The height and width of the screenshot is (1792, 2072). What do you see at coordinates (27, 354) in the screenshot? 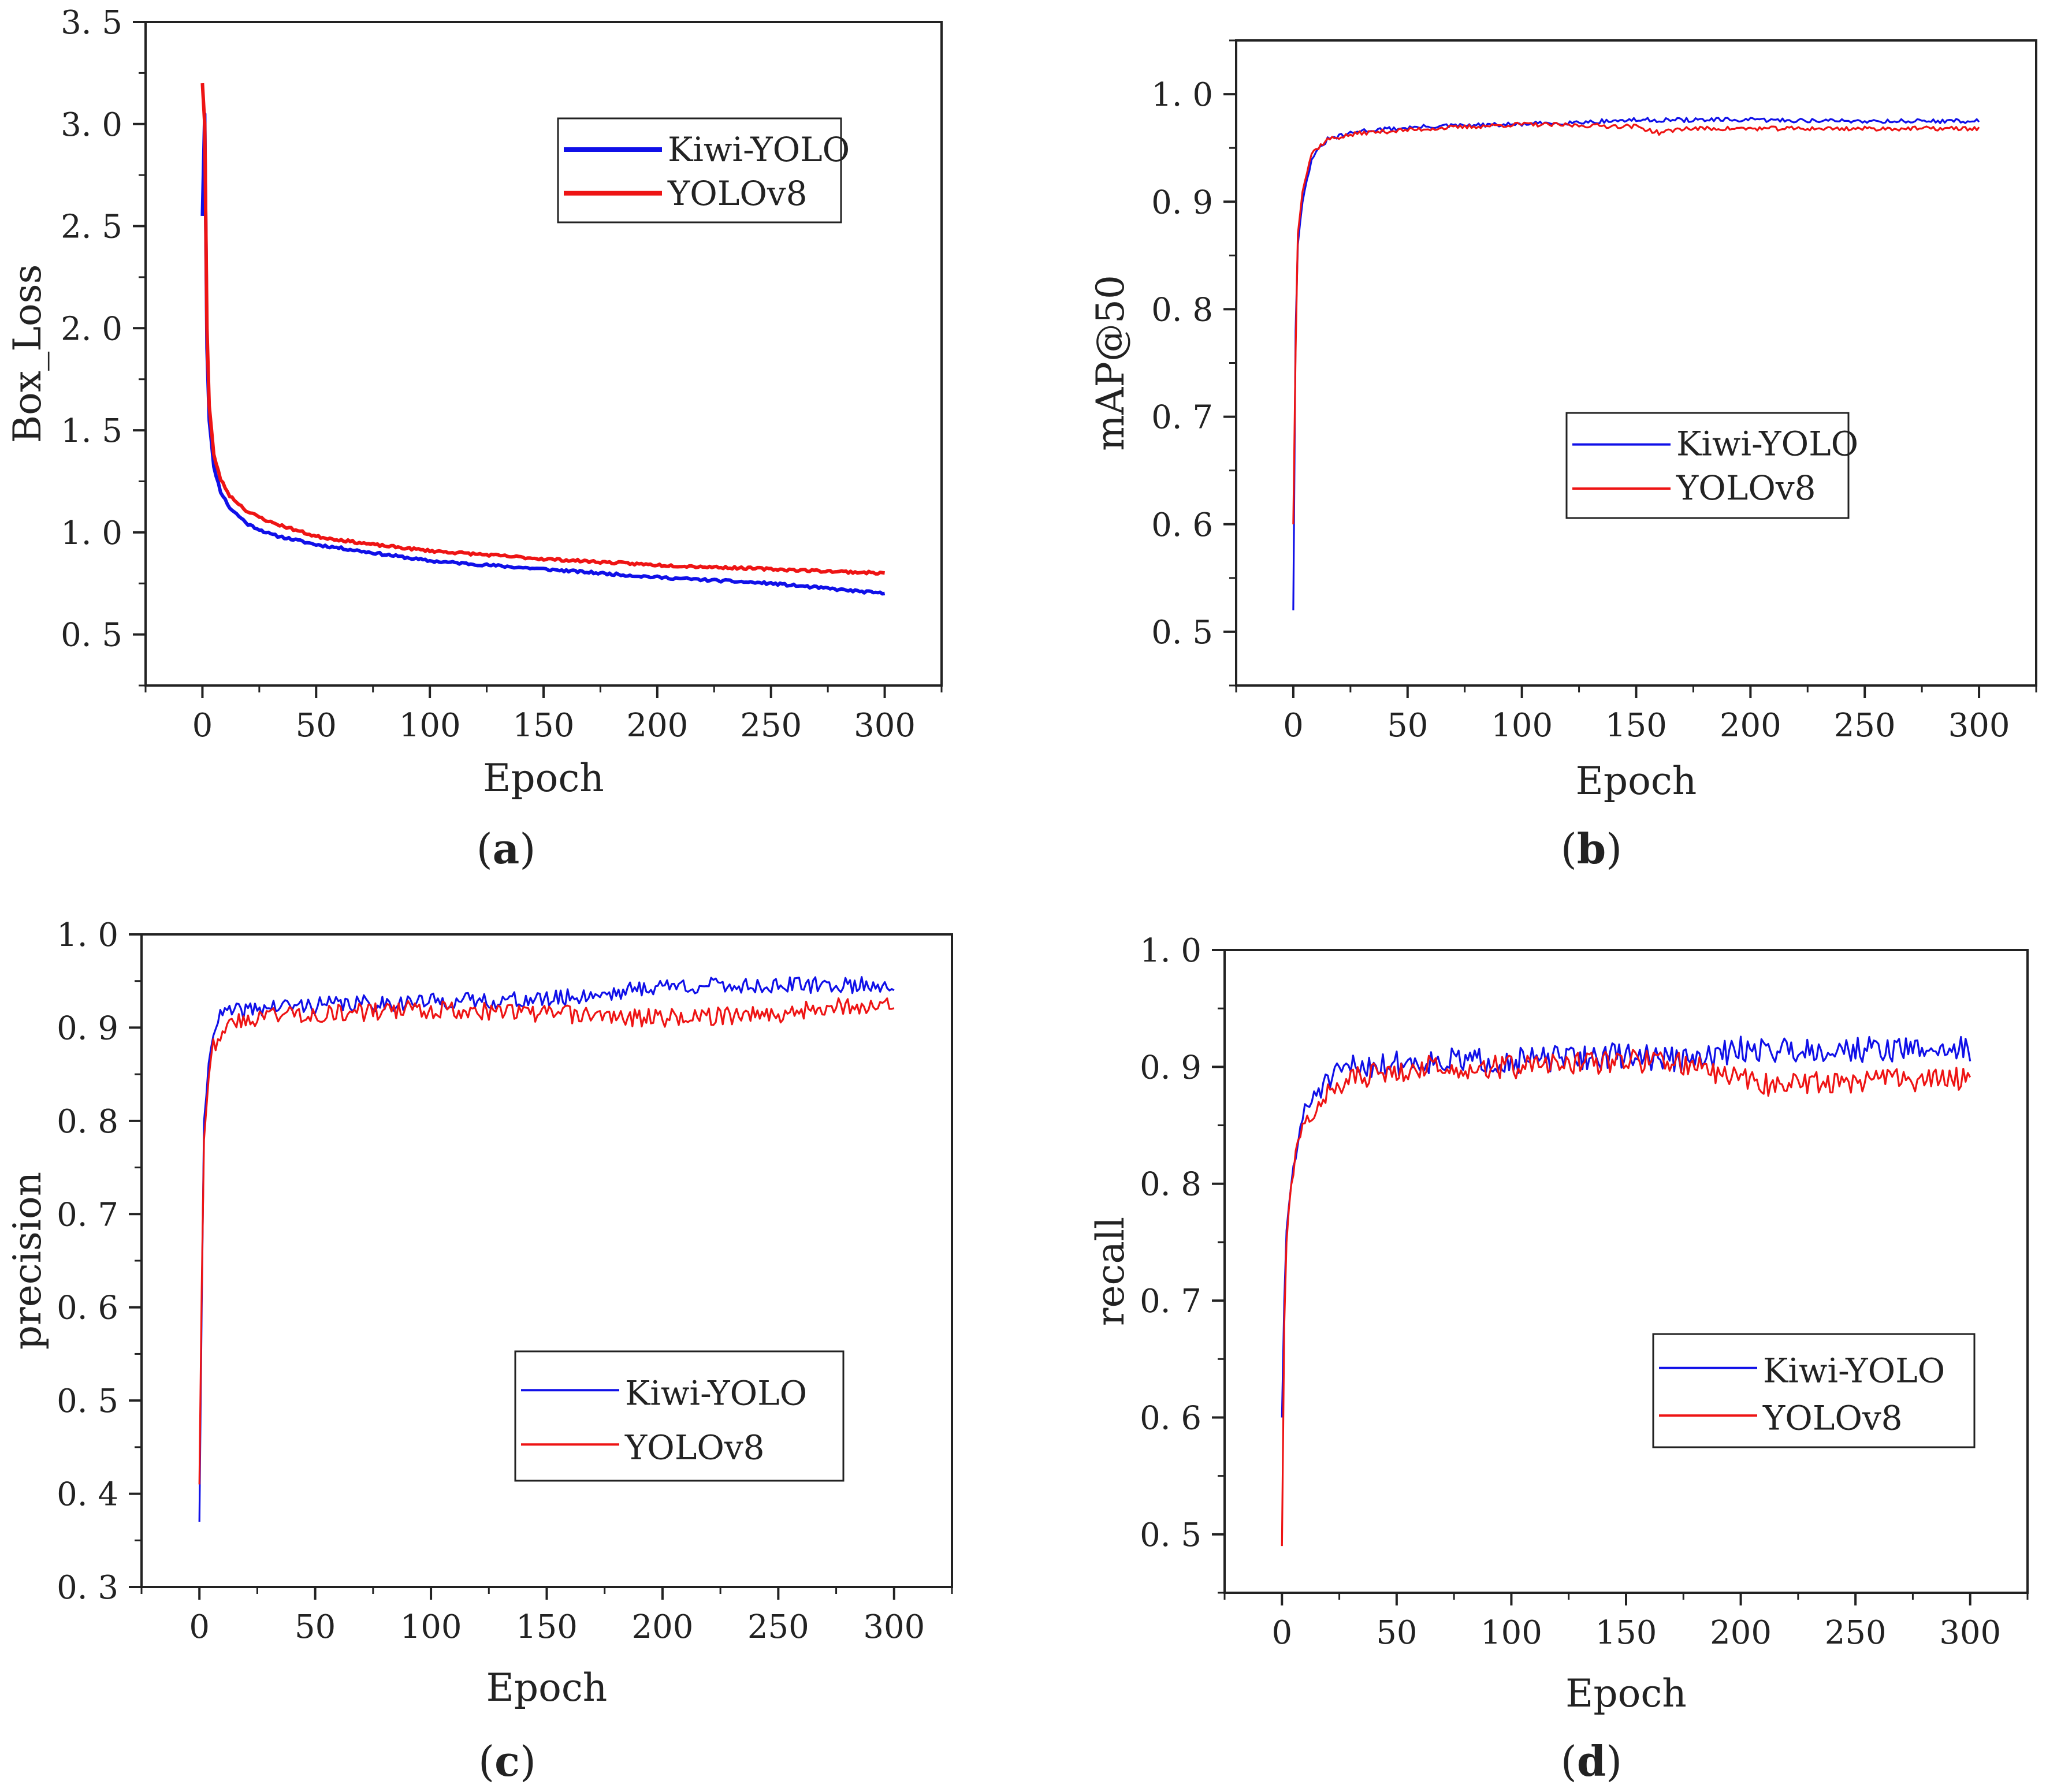
I see `y-axis-title: Box_Loss` at bounding box center [27, 354].